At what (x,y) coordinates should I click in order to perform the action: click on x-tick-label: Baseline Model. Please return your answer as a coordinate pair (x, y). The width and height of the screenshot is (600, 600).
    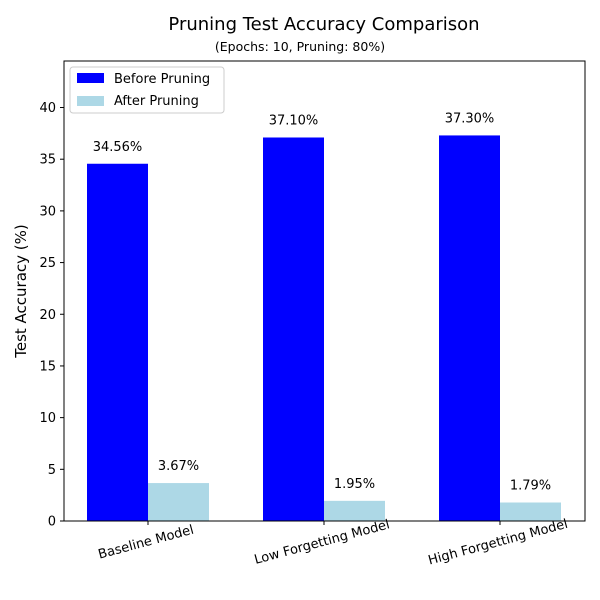
    Looking at the image, I should click on (146, 543).